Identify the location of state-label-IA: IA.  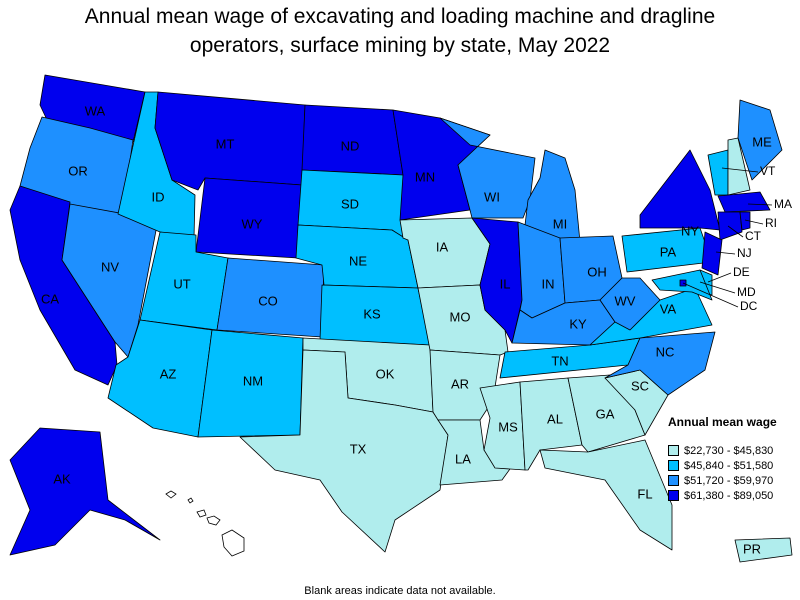
(442, 246).